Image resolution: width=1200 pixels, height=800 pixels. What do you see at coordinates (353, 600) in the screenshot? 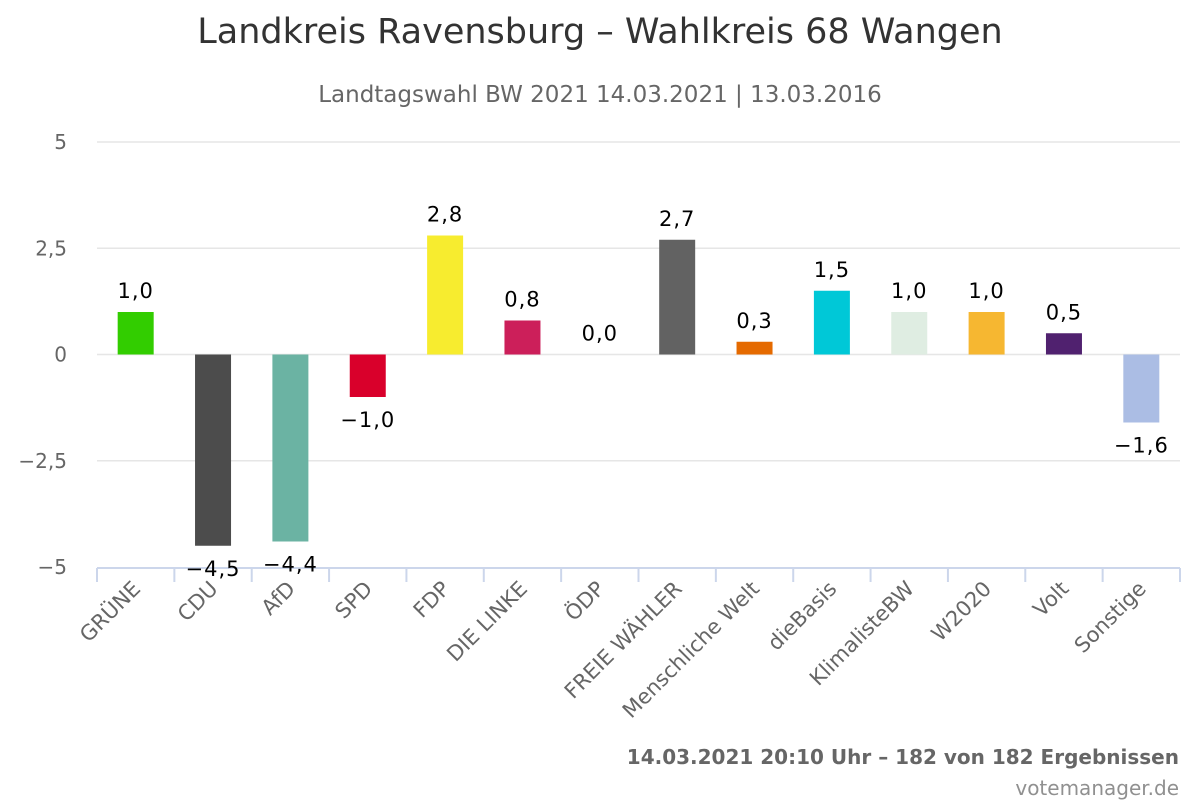
I see `category-label: SPD` at bounding box center [353, 600].